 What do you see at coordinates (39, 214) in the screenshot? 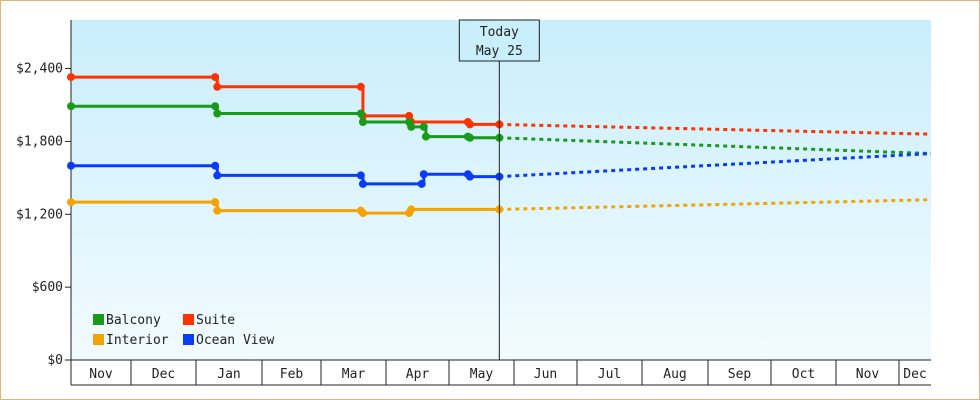
I see `y-tick-label: $1,200` at bounding box center [39, 214].